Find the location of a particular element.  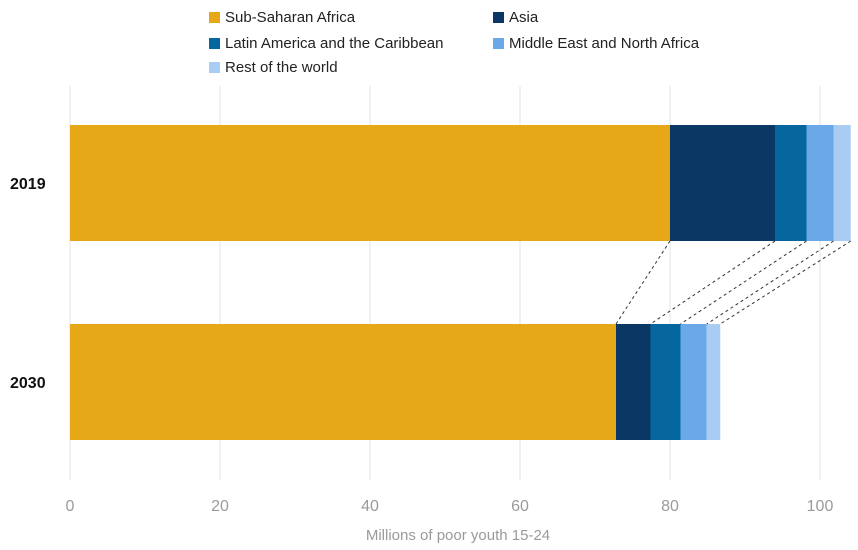

bar-2019-rest-of-the-world is located at coordinates (842, 183).